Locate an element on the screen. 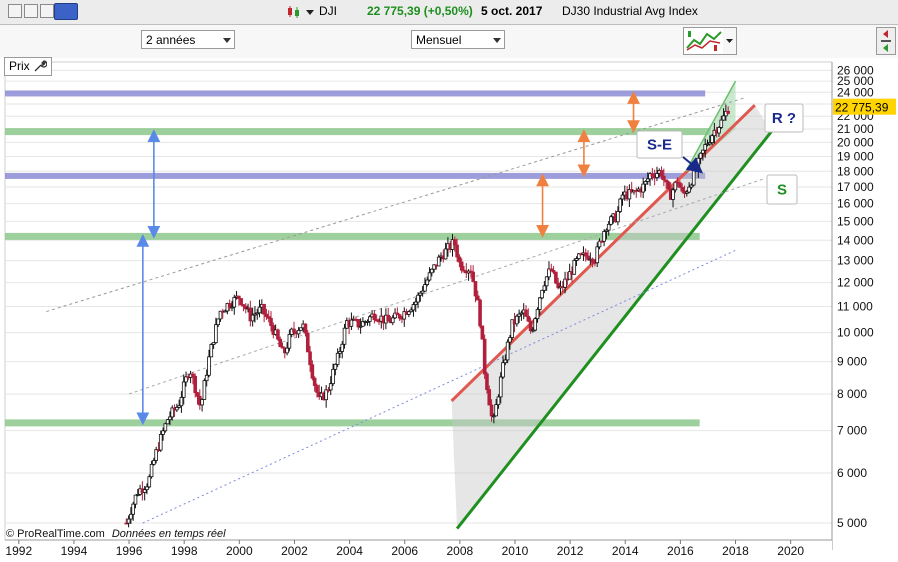 The image size is (898, 562). indicators-dropdown is located at coordinates (730, 41).